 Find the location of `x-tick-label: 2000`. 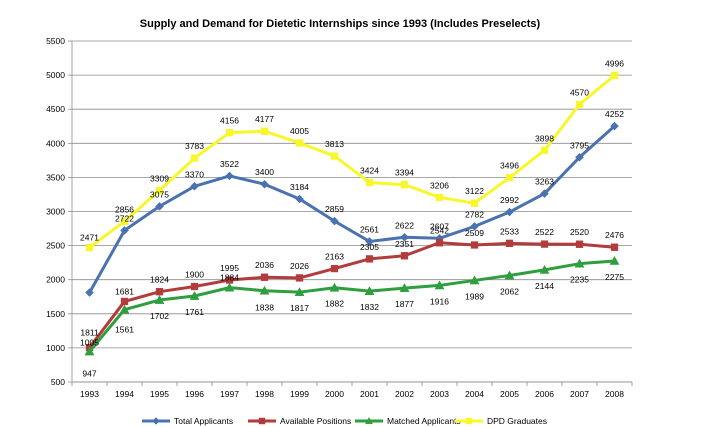

x-tick-label: 2000 is located at coordinates (334, 394).